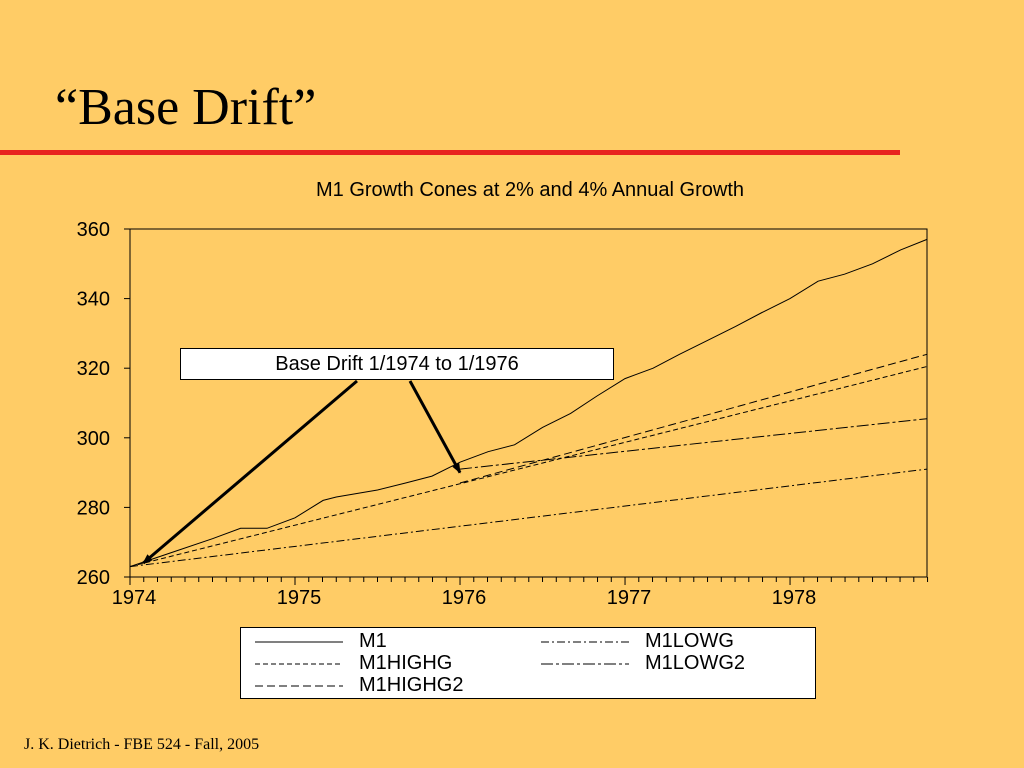 This screenshot has height=768, width=1024. Describe the element at coordinates (142, 744) in the screenshot. I see `footer: J. K. Dietrich - FBE 524 - Fall, 2005` at that location.